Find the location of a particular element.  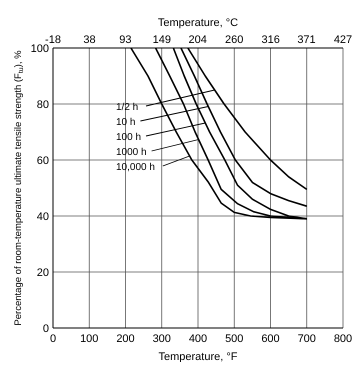

y-tick-label: 40 is located at coordinates (42, 216).